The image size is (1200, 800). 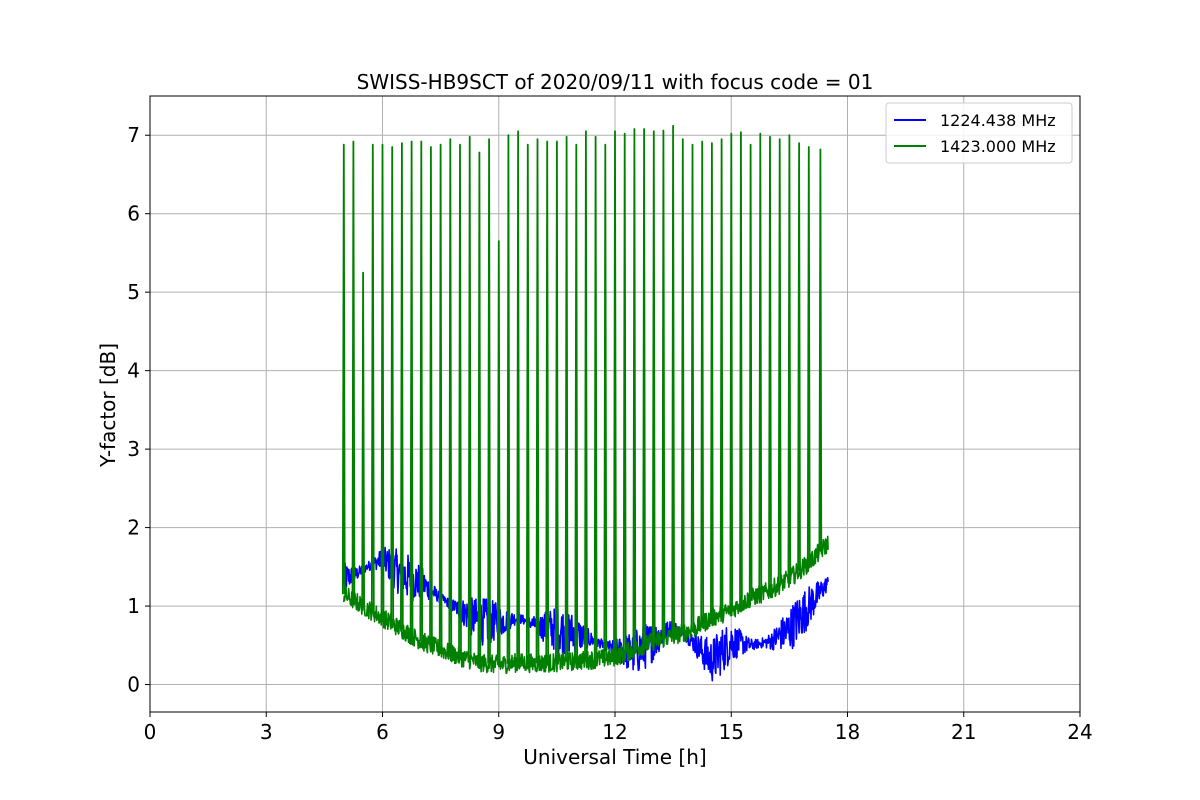 What do you see at coordinates (731, 732) in the screenshot?
I see `x-tick-label: 15` at bounding box center [731, 732].